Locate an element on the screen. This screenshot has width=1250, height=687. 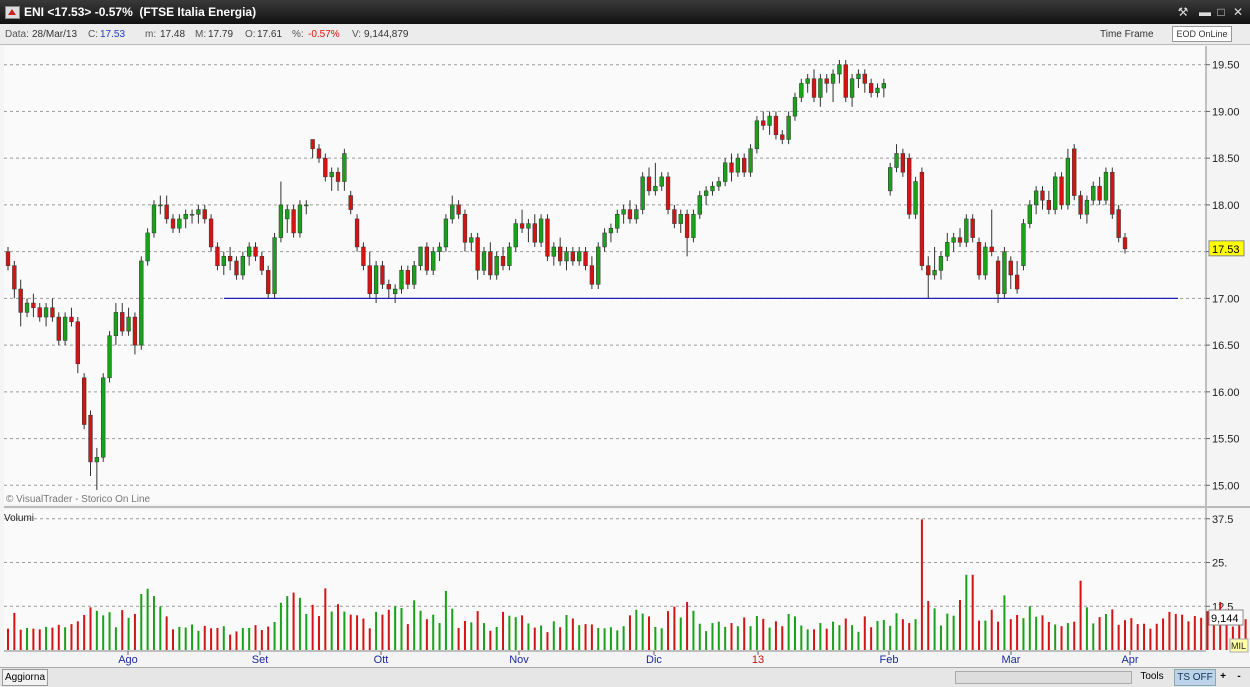
tools-icon: ⚒ is located at coordinates (1183, 12).